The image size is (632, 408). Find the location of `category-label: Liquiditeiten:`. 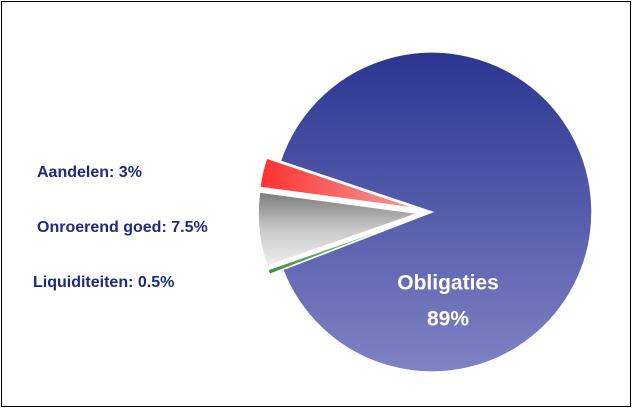

category-label: Liquiditeiten: is located at coordinates (83, 282).